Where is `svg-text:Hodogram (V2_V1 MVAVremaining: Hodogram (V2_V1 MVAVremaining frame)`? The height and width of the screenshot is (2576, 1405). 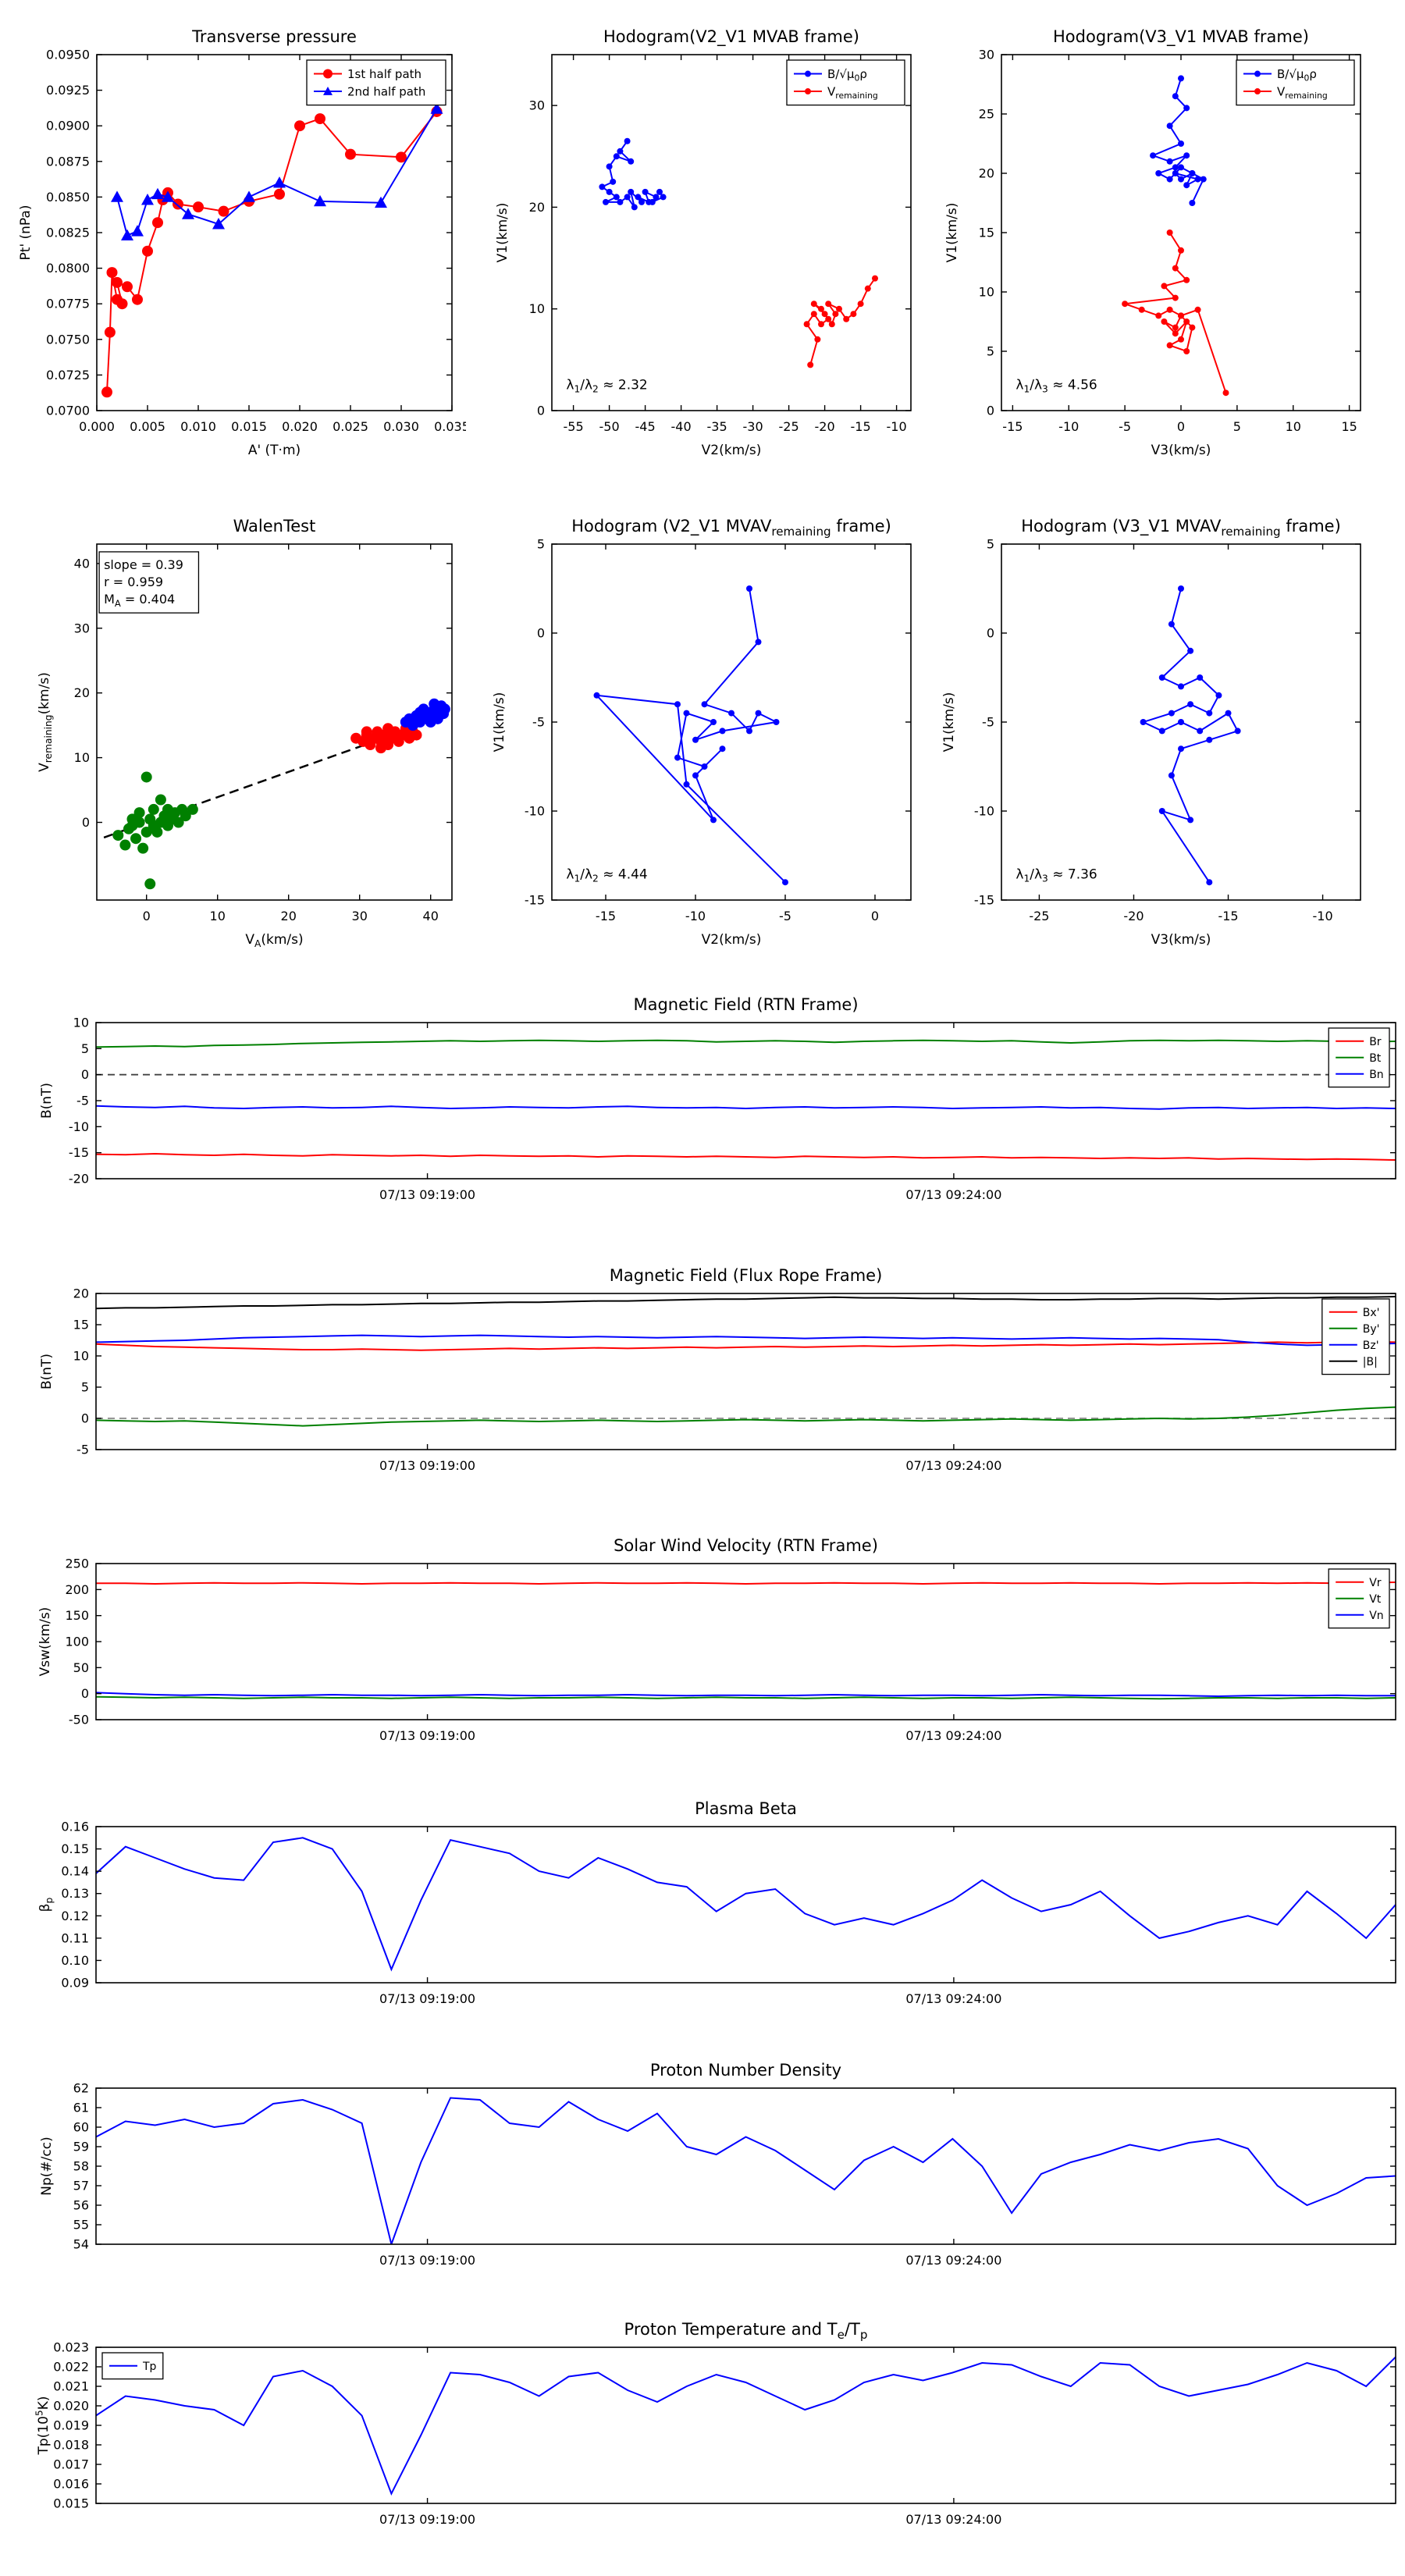
svg-text:Hodogram (V2_V1 MVAVremaining: Hodogram (V2_V1 MVAVremaining frame) is located at coordinates (731, 528).